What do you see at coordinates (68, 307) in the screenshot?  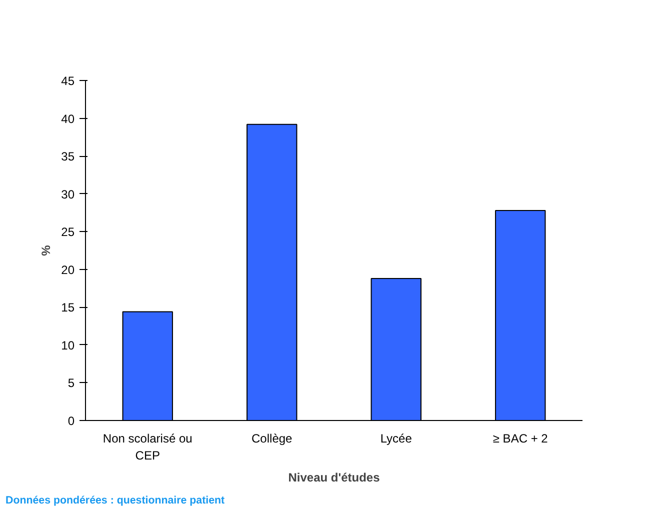 I see `y-tick-label: 15` at bounding box center [68, 307].